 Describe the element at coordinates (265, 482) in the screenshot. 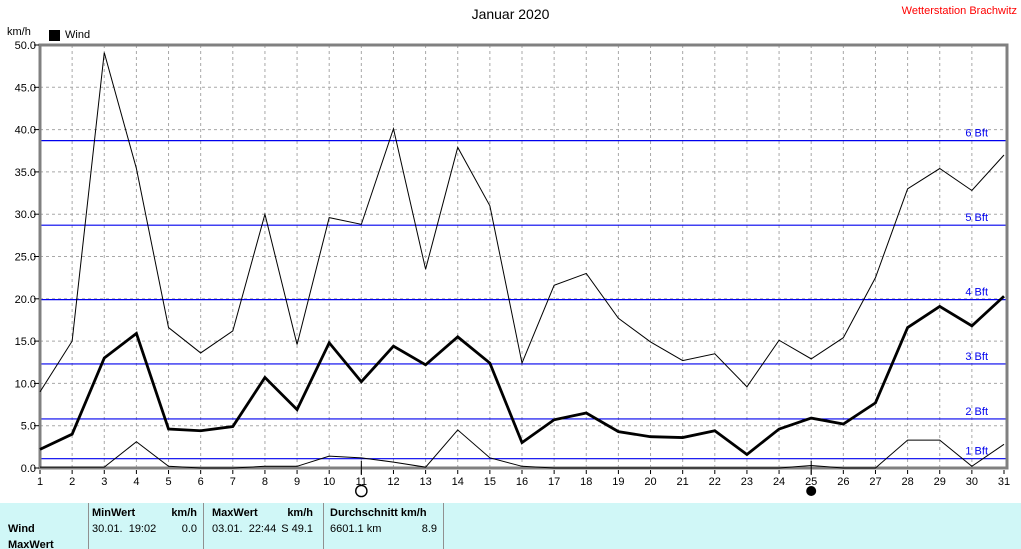

I see `x-axis-day-label: 8` at that location.